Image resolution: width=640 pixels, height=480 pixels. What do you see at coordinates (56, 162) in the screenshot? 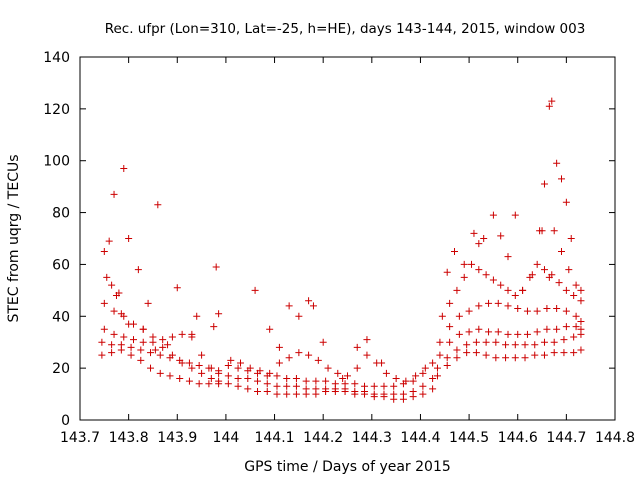
I see `y-tick-label: 100` at bounding box center [56, 162].